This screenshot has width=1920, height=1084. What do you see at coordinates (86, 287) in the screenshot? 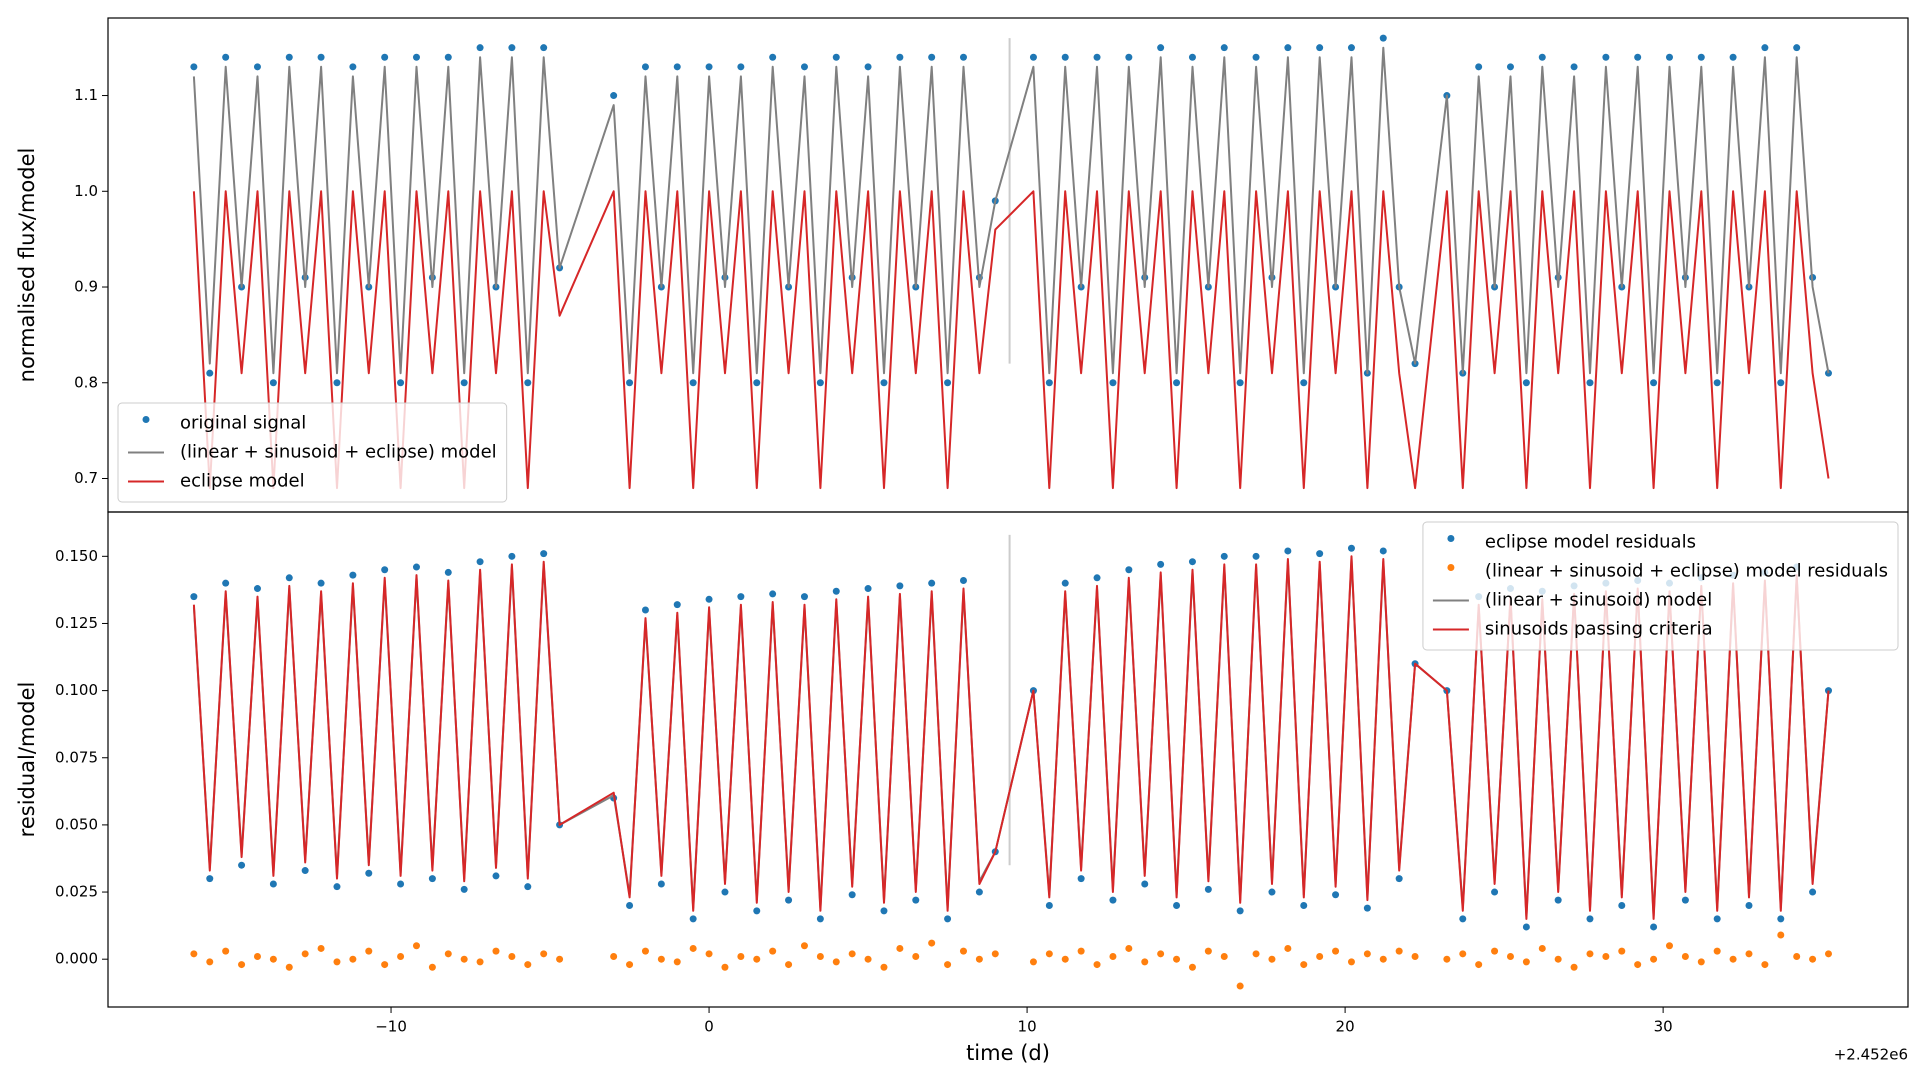
I see `y-tick-label: 0.9` at bounding box center [86, 287].